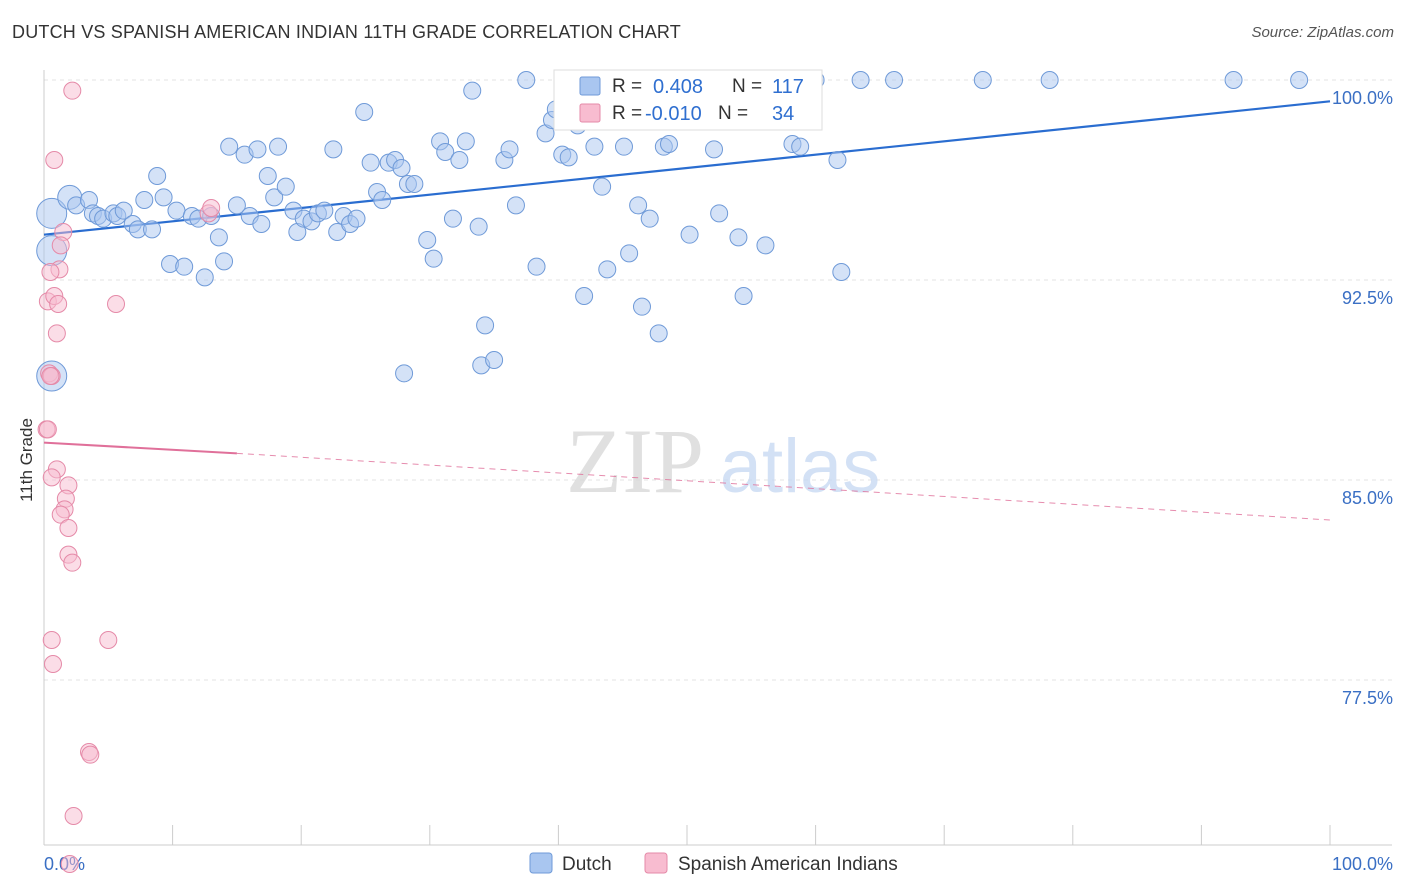  Describe the element at coordinates (627, 113) in the screenshot. I see `legend-r-label-2: R =` at that location.